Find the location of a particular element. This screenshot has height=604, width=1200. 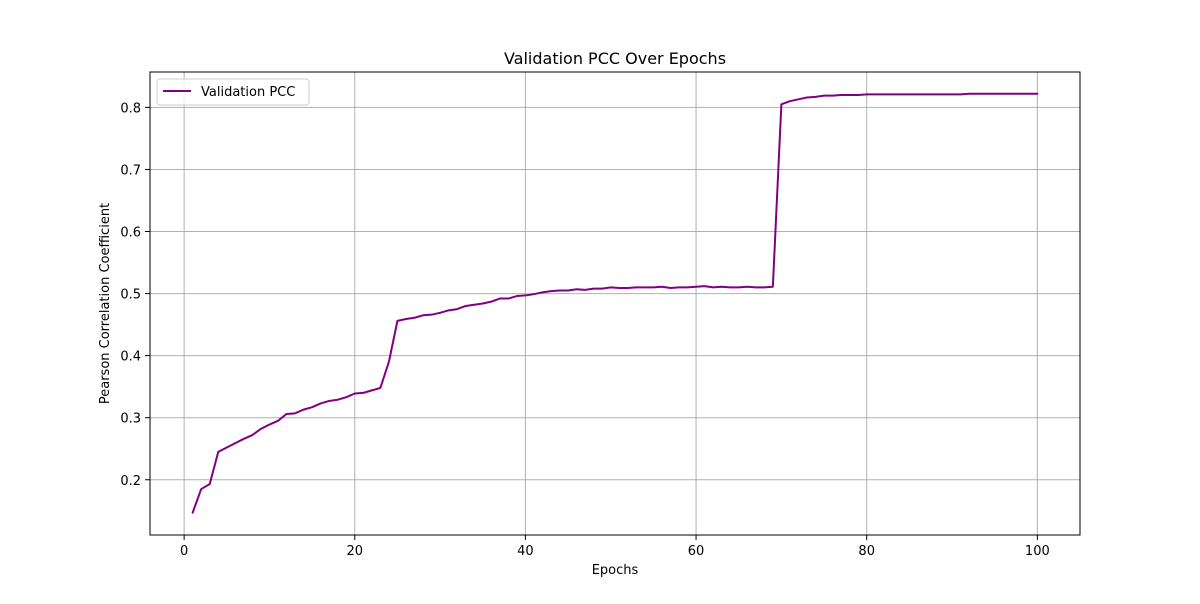

y-tick-label: 0.3 is located at coordinates (130, 419).